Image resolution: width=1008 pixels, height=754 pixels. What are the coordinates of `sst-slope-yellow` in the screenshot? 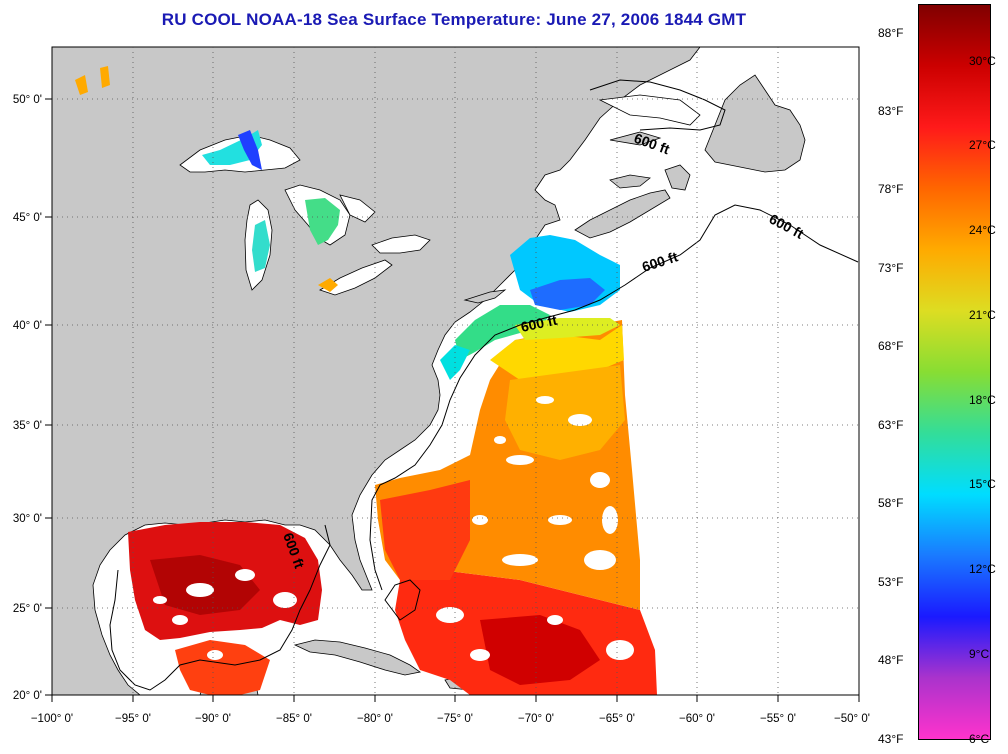 It's located at (567, 329).